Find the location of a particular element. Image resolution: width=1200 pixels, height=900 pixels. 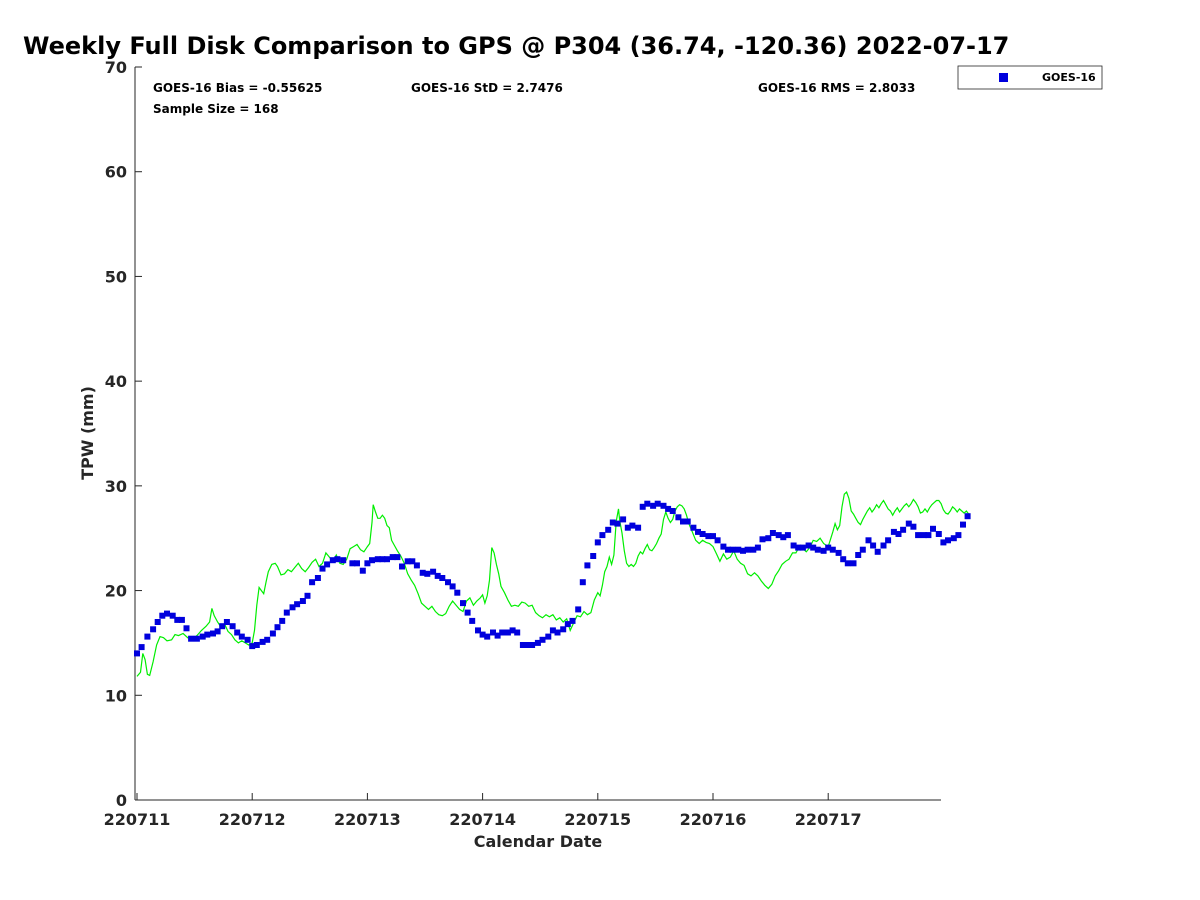

gps-line is located at coordinates (553, 584).